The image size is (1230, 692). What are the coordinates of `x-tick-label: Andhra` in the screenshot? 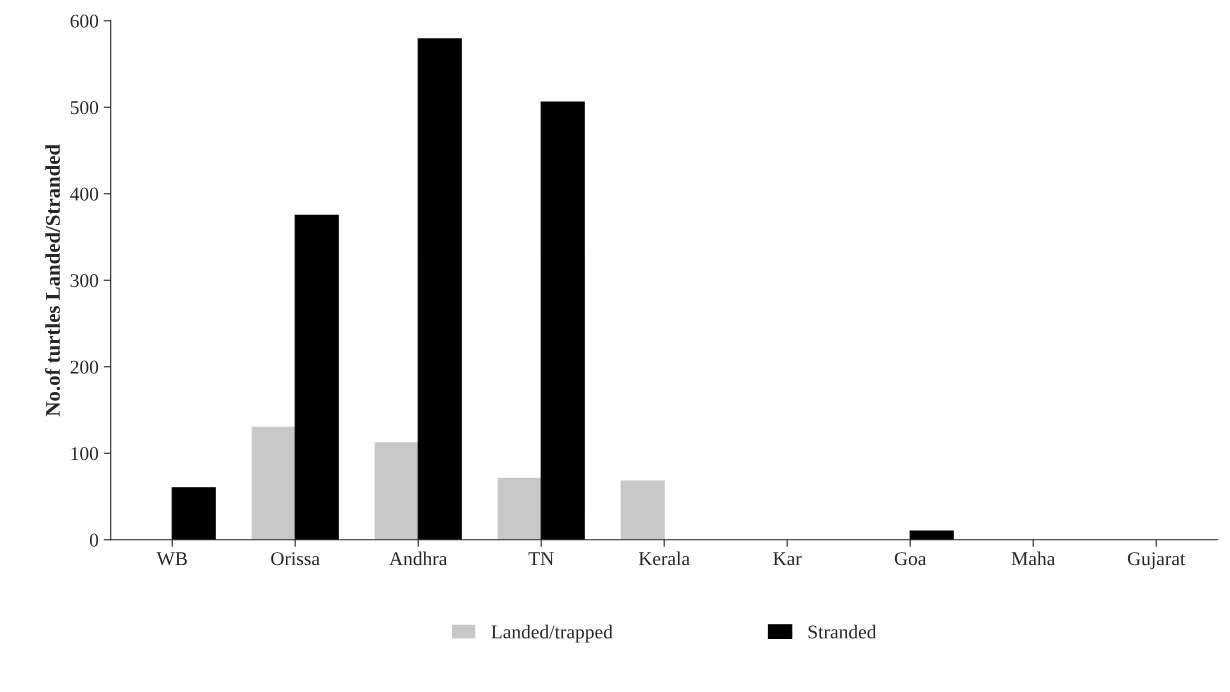 It's located at (418, 558).